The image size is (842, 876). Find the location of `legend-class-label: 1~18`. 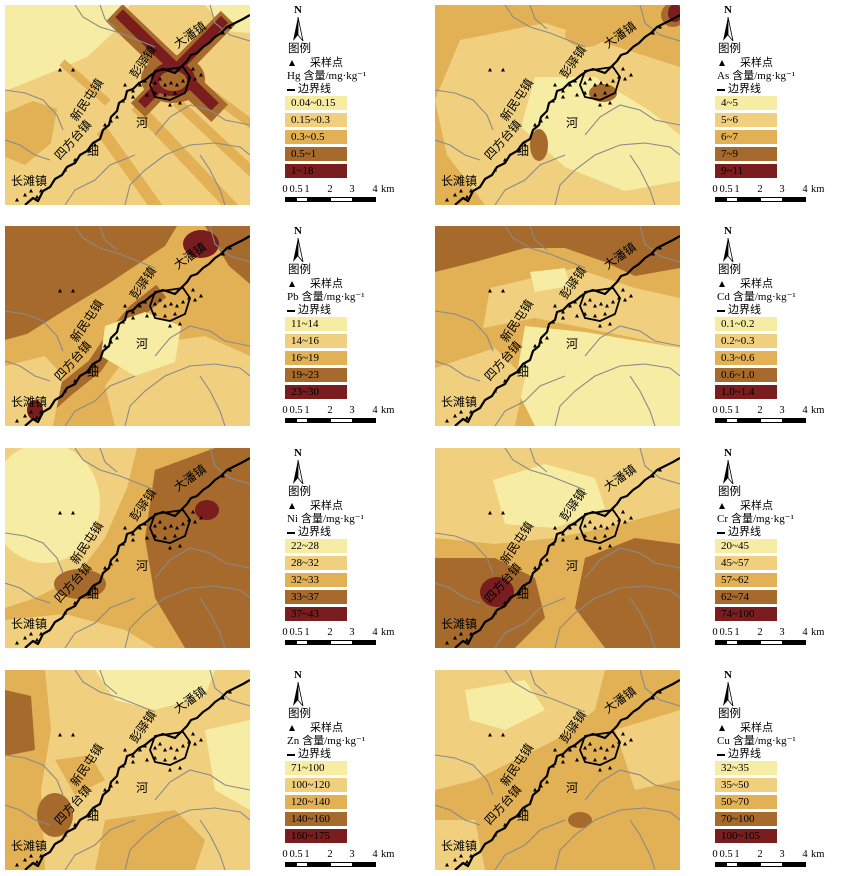

legend-class-label: 1~18 is located at coordinates (302, 171).